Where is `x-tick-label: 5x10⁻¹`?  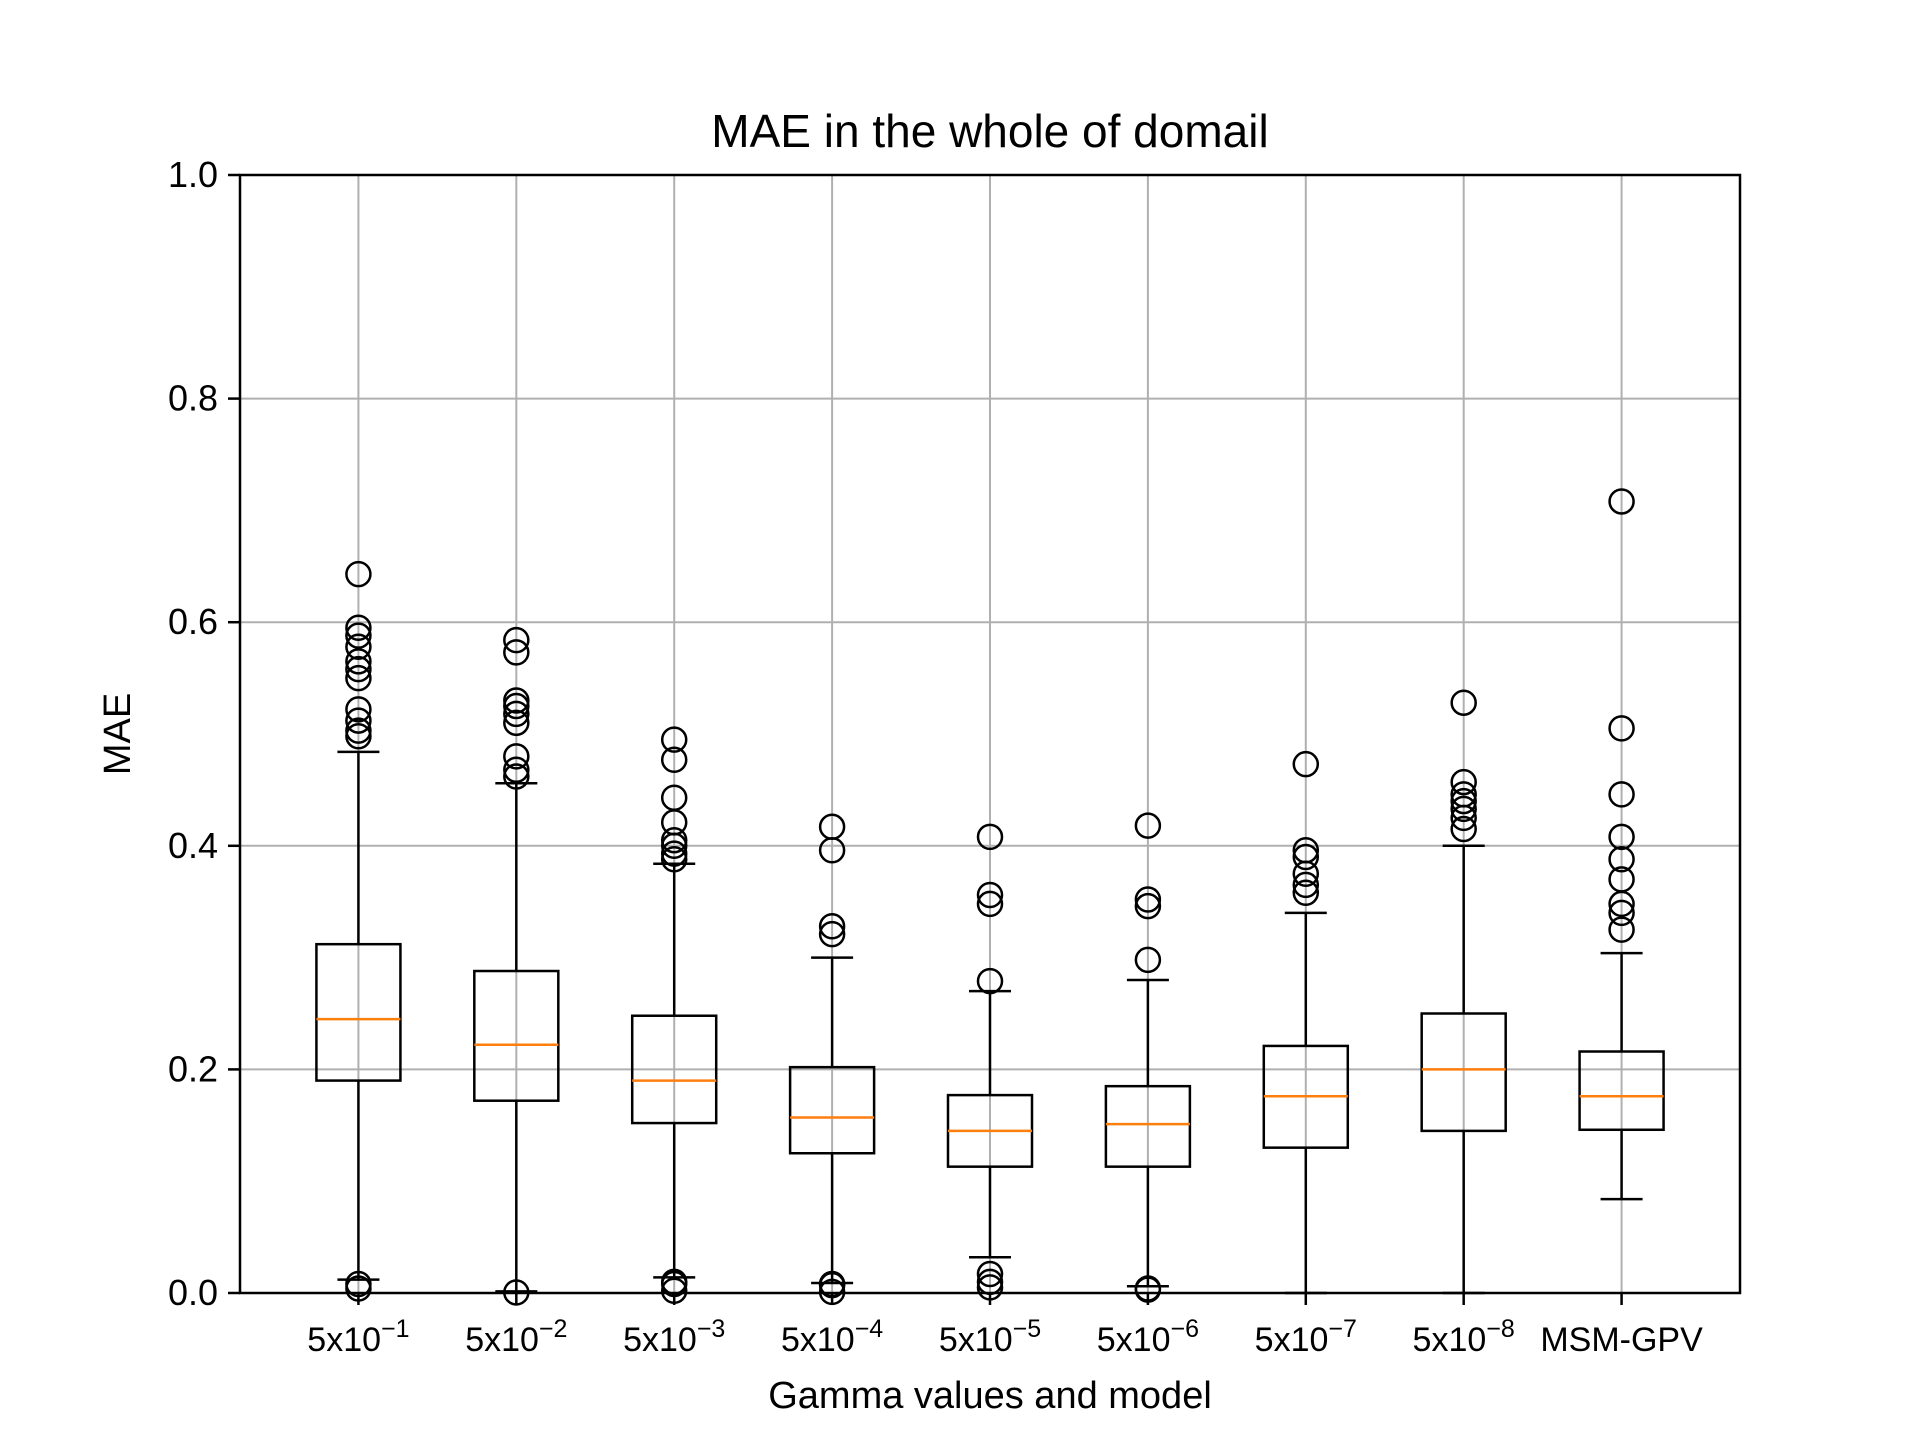
x-tick-label: 5x10⁻¹ is located at coordinates (358, 1337).